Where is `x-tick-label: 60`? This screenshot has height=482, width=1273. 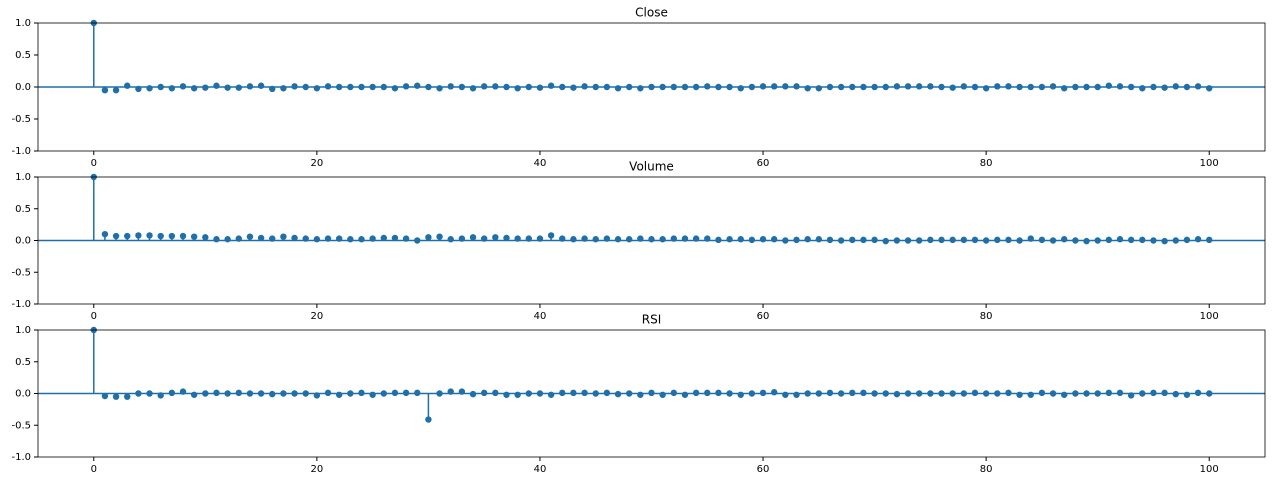 x-tick-label: 60 is located at coordinates (763, 316).